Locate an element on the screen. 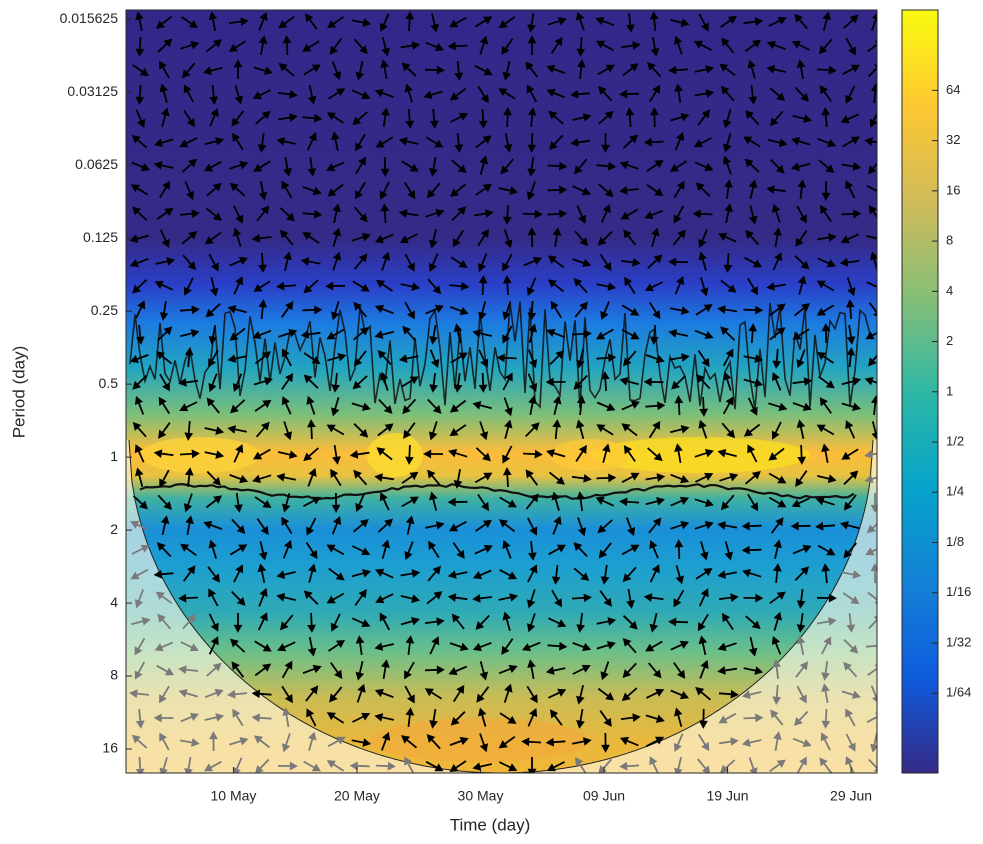  x-tick-label: 19 Jun is located at coordinates (728, 796).